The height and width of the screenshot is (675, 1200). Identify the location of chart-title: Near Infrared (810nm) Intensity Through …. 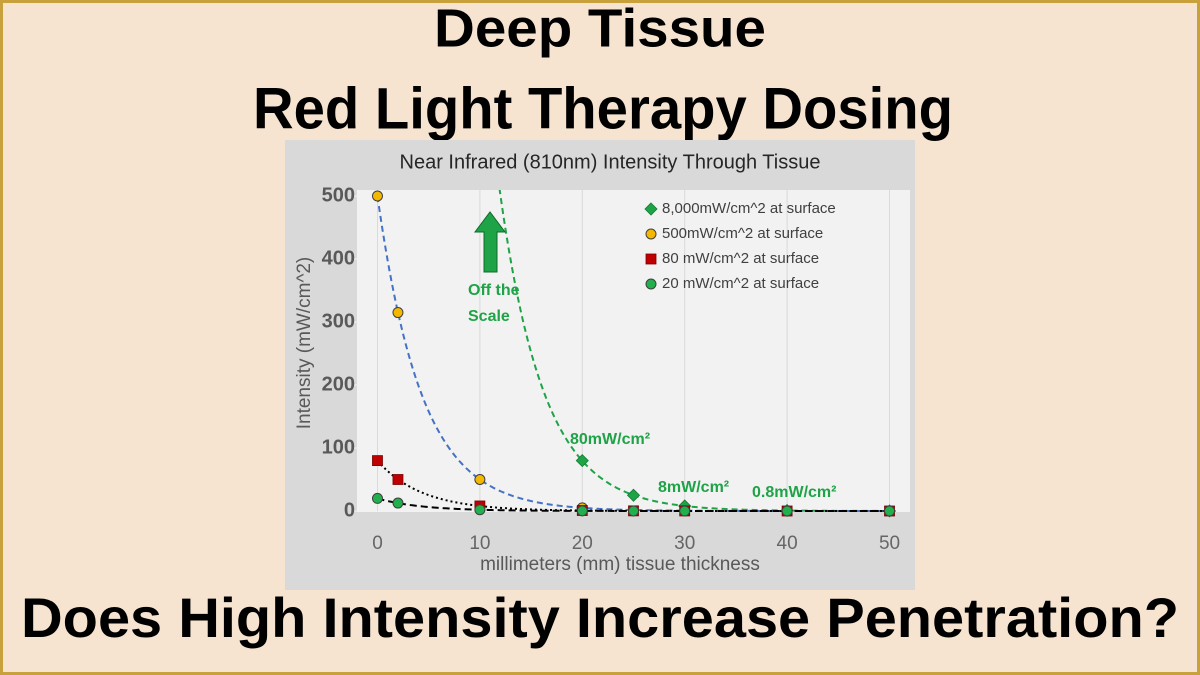
(610, 162).